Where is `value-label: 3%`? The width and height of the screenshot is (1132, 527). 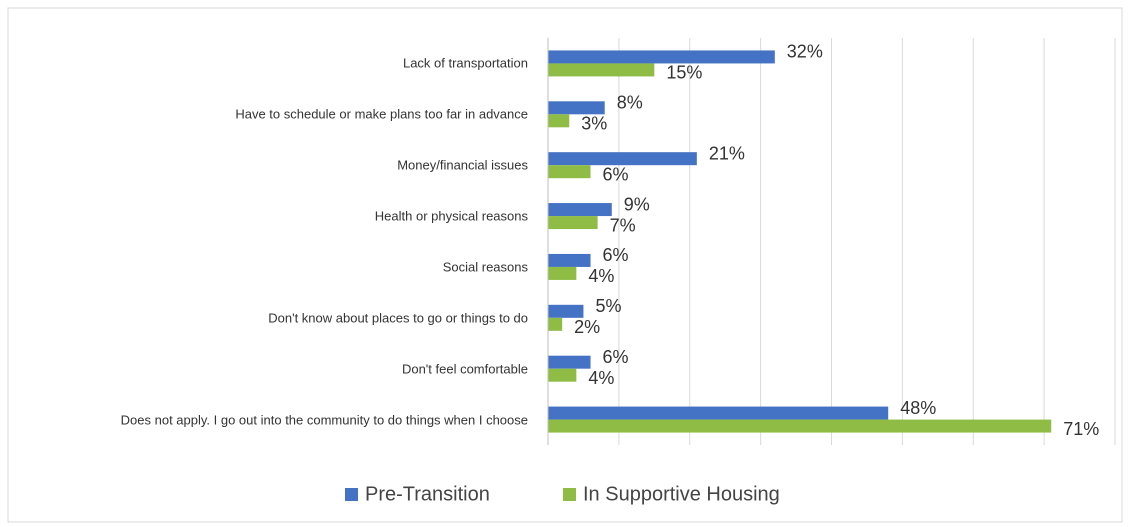 value-label: 3% is located at coordinates (594, 124).